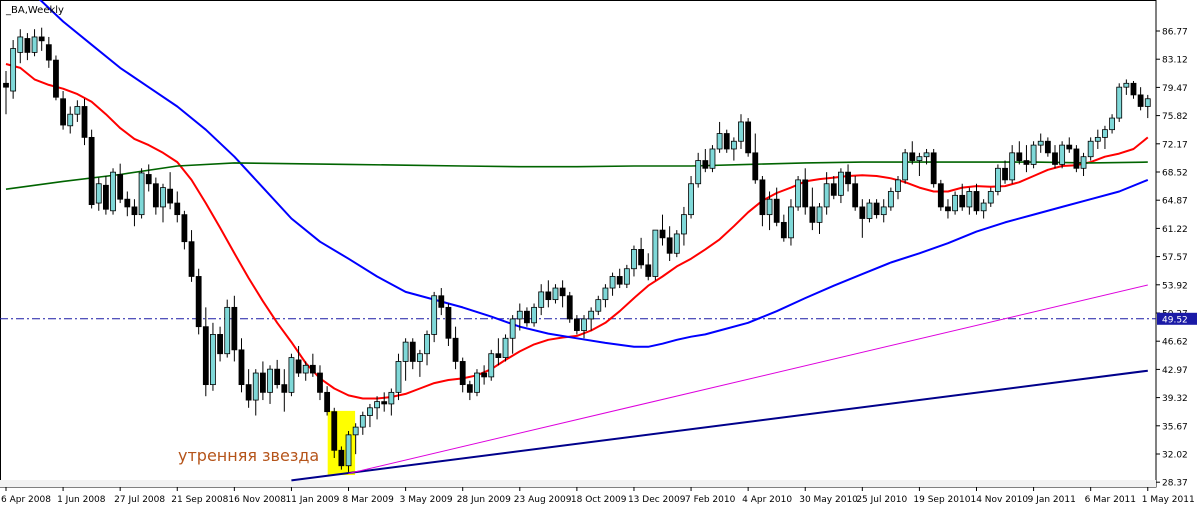 This screenshot has width=1200, height=513. What do you see at coordinates (26, 500) in the screenshot?
I see `x-tick-label: 6 Apr 2008` at bounding box center [26, 500].